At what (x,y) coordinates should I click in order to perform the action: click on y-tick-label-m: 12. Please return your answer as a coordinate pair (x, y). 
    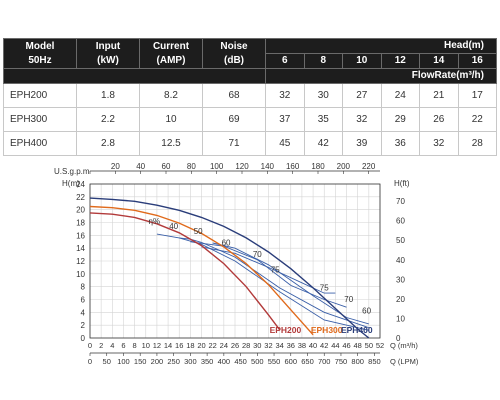
    Looking at the image, I should click on (80, 261).